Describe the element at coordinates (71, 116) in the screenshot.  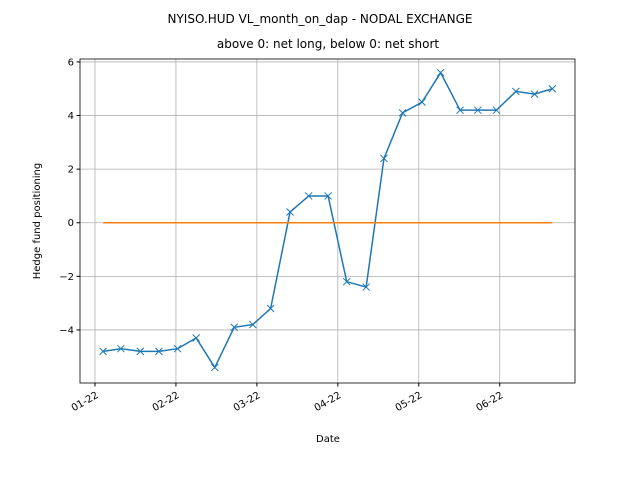
I see `y-tick-label: 4` at that location.